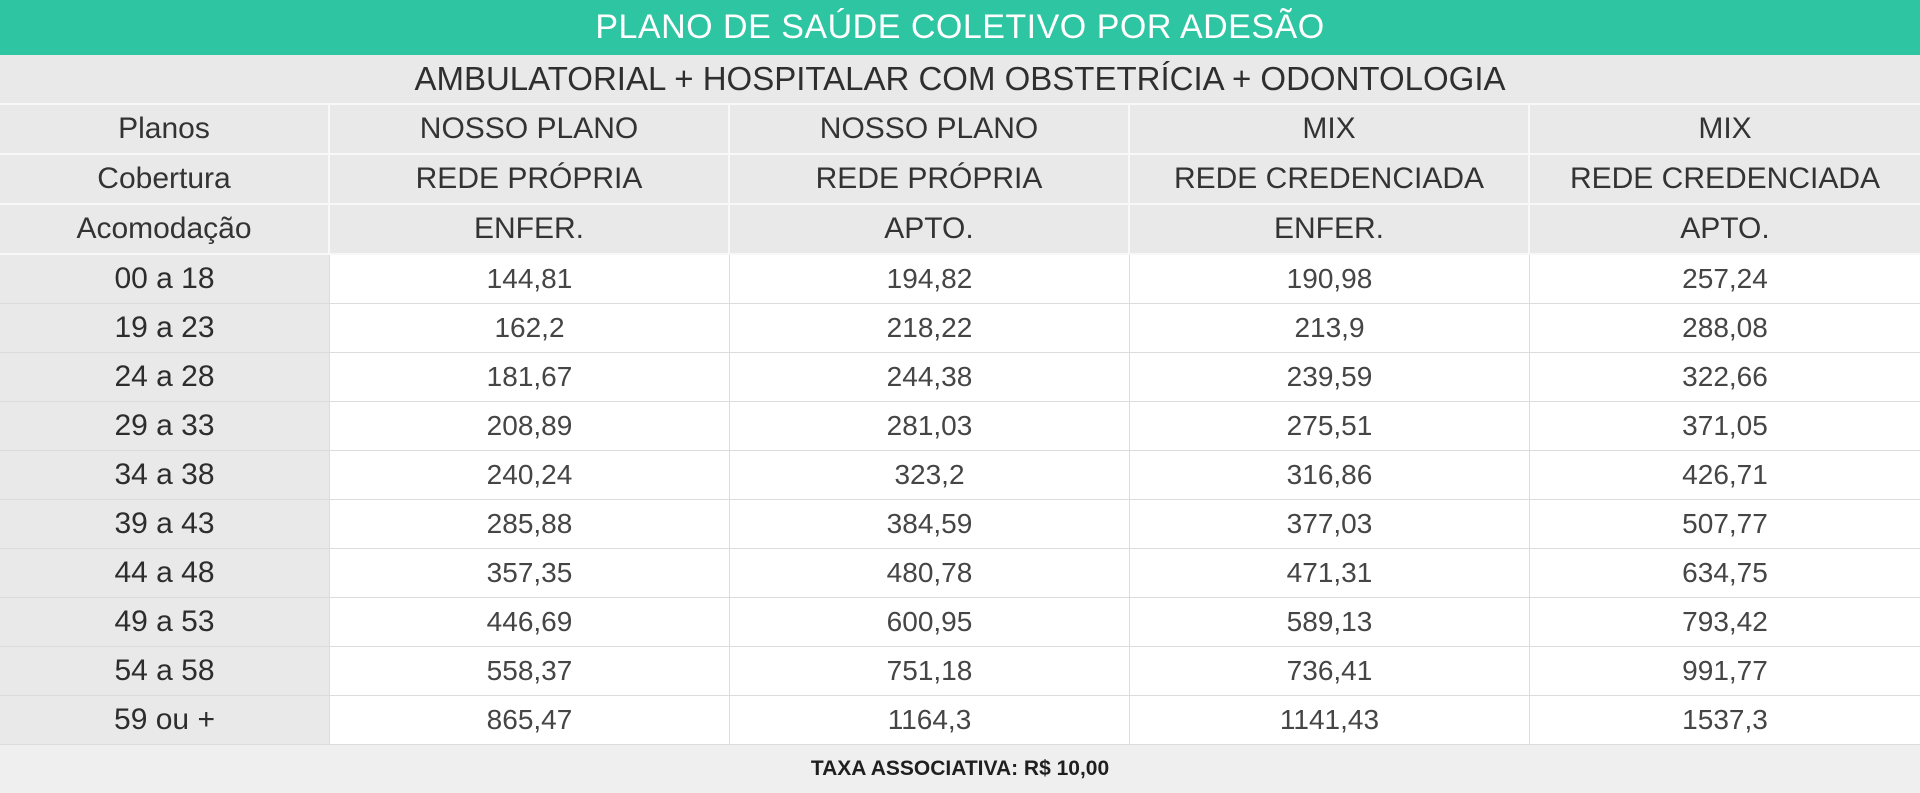 This screenshot has height=793, width=1920. I want to click on page-title: PLANO DE SAÚDE COLETIVO POR ADESÃO, so click(960, 27).